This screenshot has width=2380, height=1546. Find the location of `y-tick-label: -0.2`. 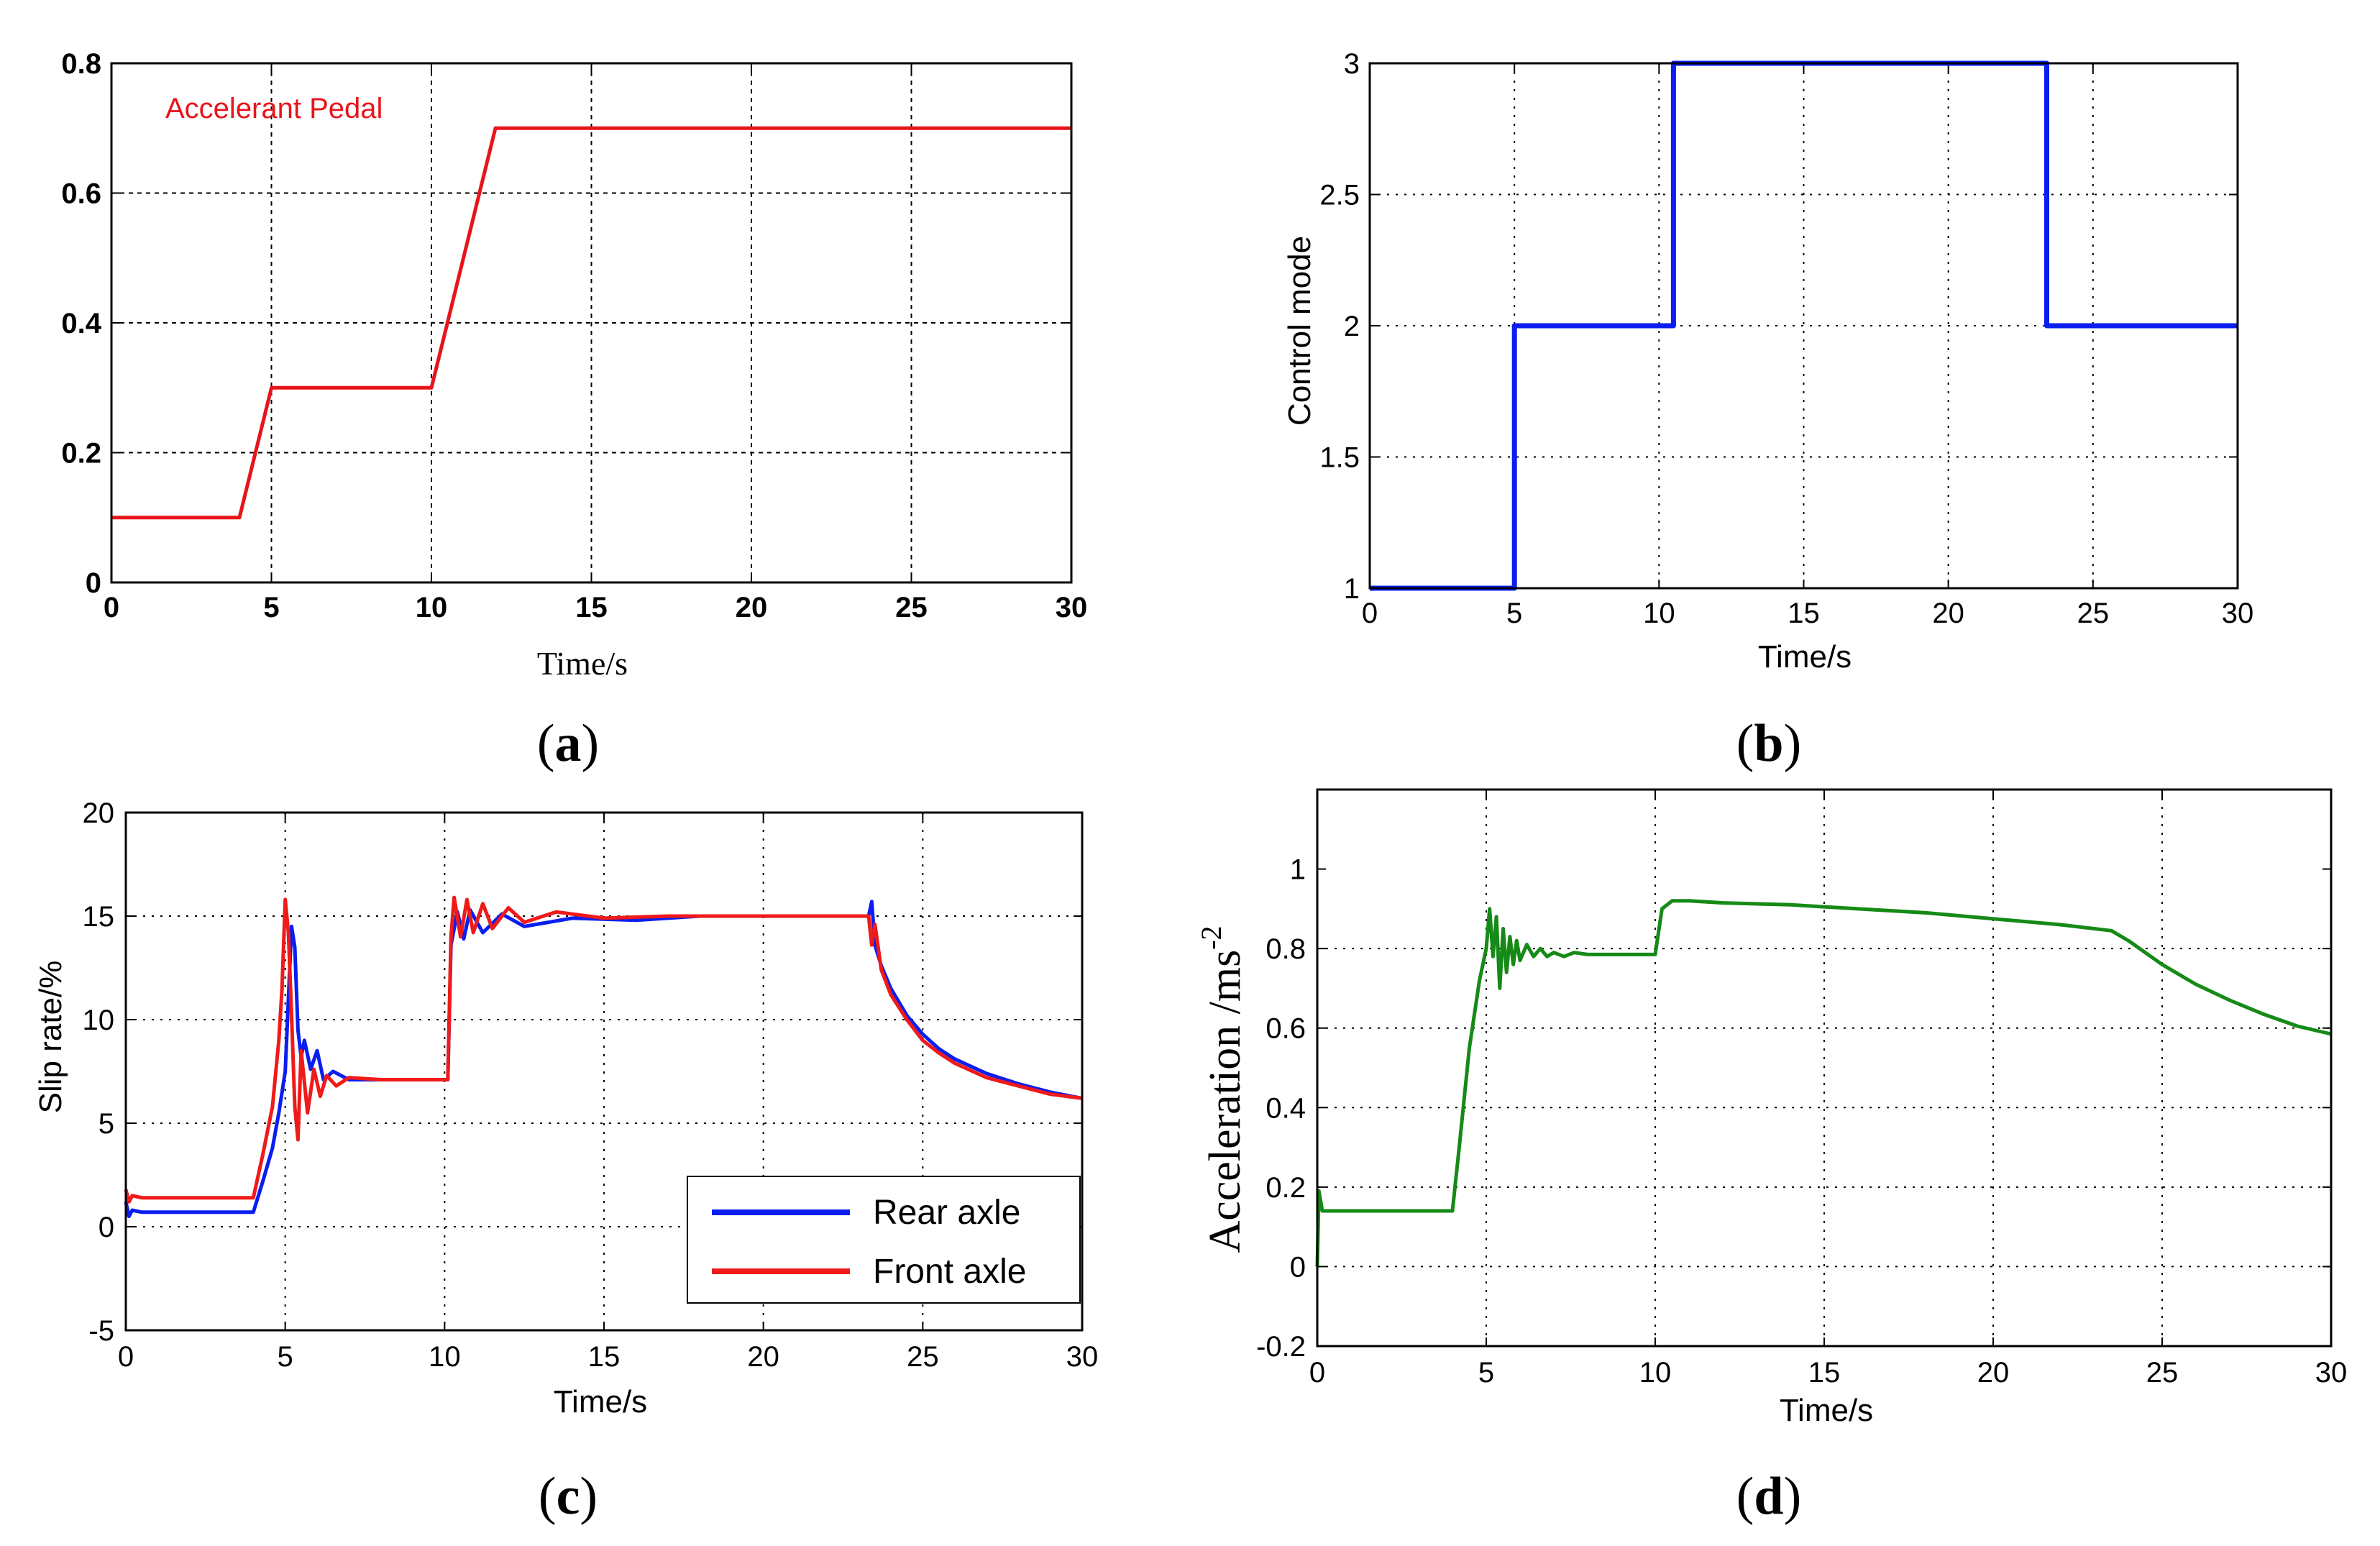

y-tick-label: -0.2 is located at coordinates (1281, 1347).